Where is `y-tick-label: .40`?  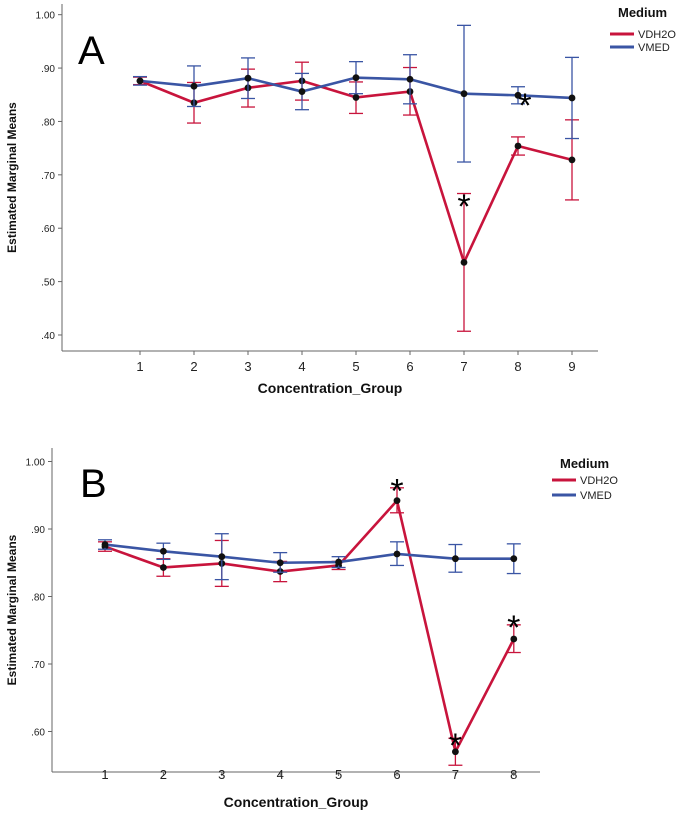 y-tick-label: .40 is located at coordinates (48, 336).